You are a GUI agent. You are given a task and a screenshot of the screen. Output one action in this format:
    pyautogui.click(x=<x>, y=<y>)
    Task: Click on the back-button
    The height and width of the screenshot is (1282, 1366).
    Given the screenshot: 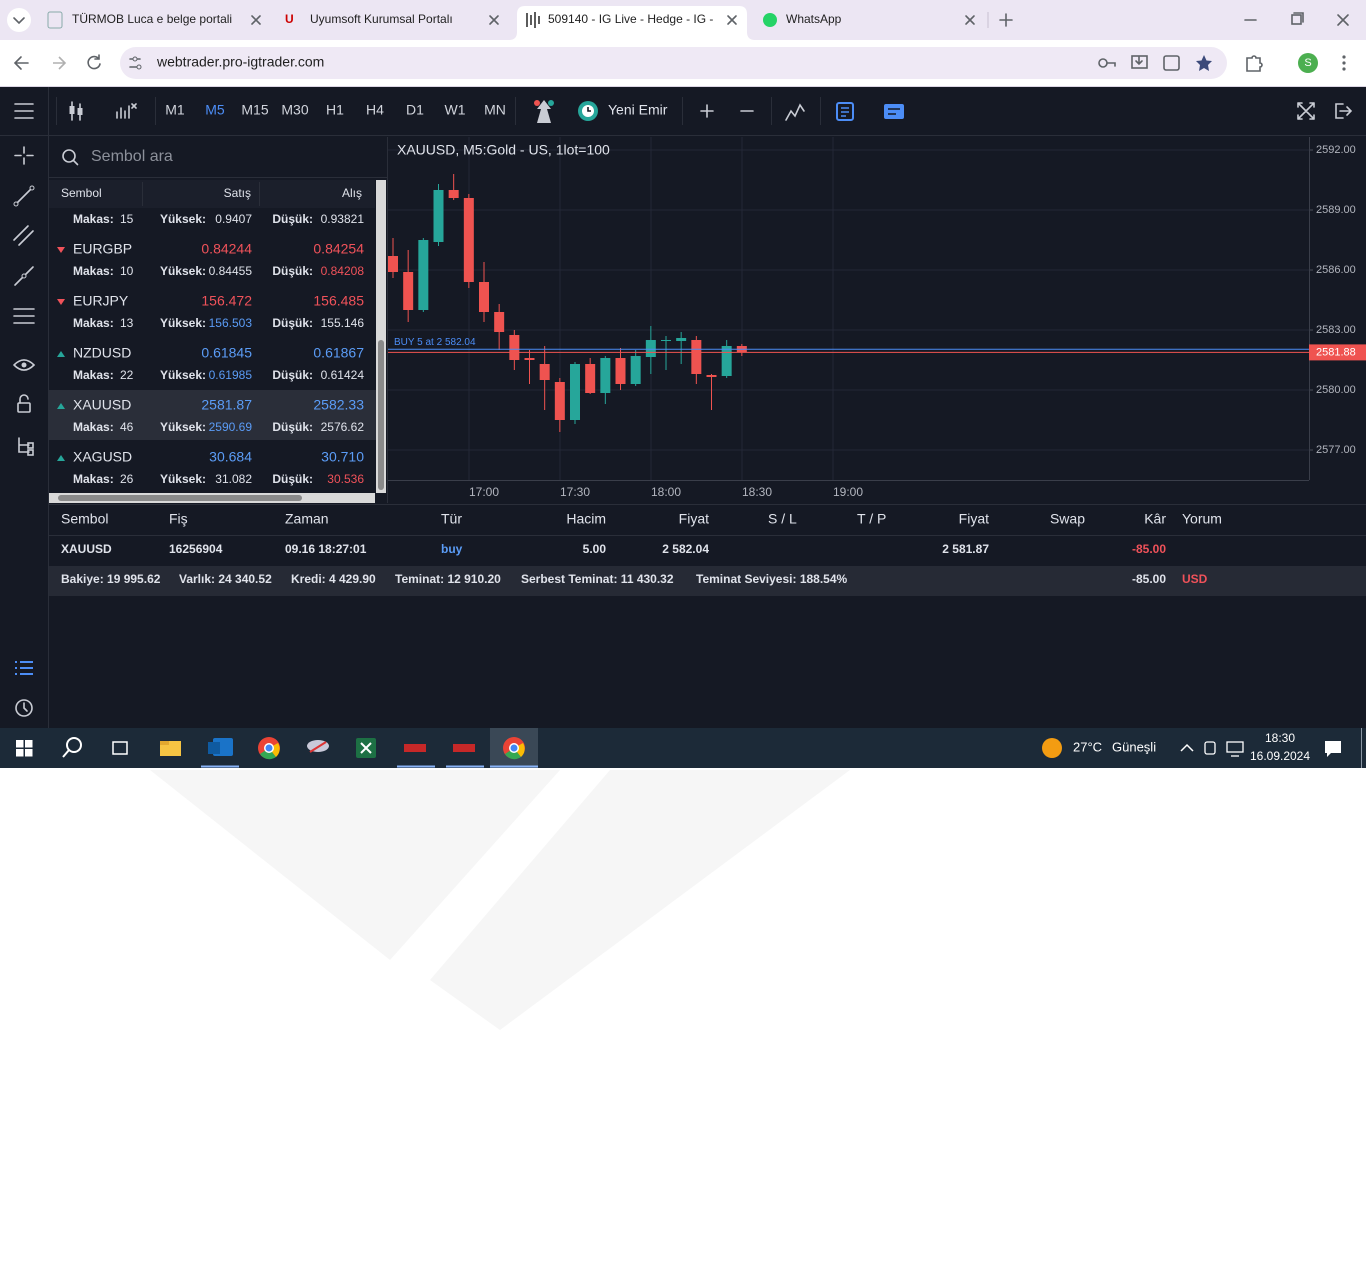 What is the action you would take?
    pyautogui.click(x=21, y=63)
    